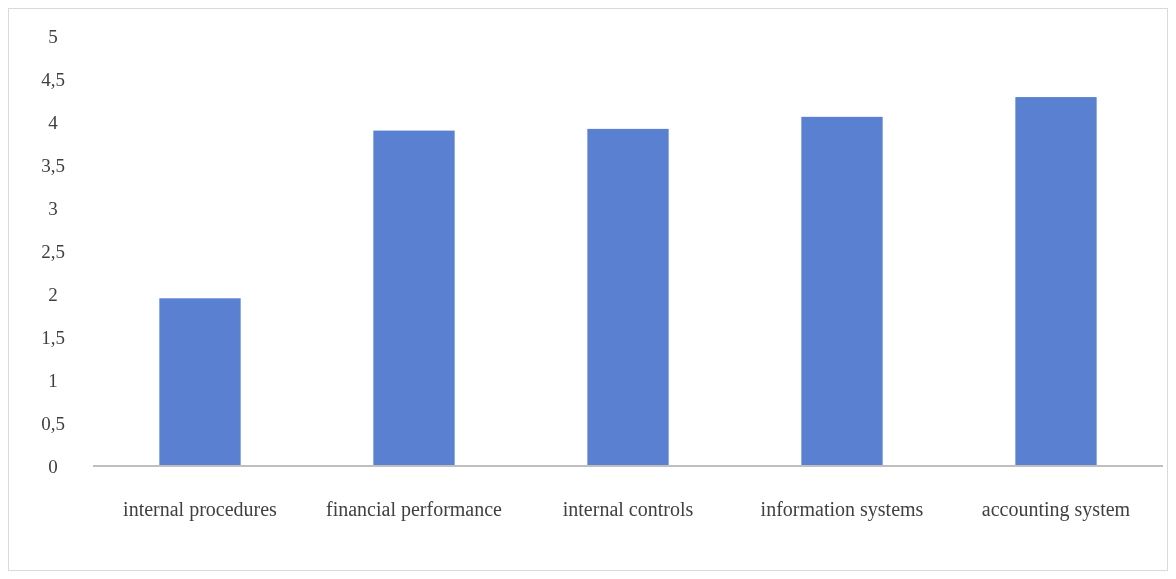 The height and width of the screenshot is (579, 1176). What do you see at coordinates (53, 294) in the screenshot?
I see `y-tick-label: 2` at bounding box center [53, 294].